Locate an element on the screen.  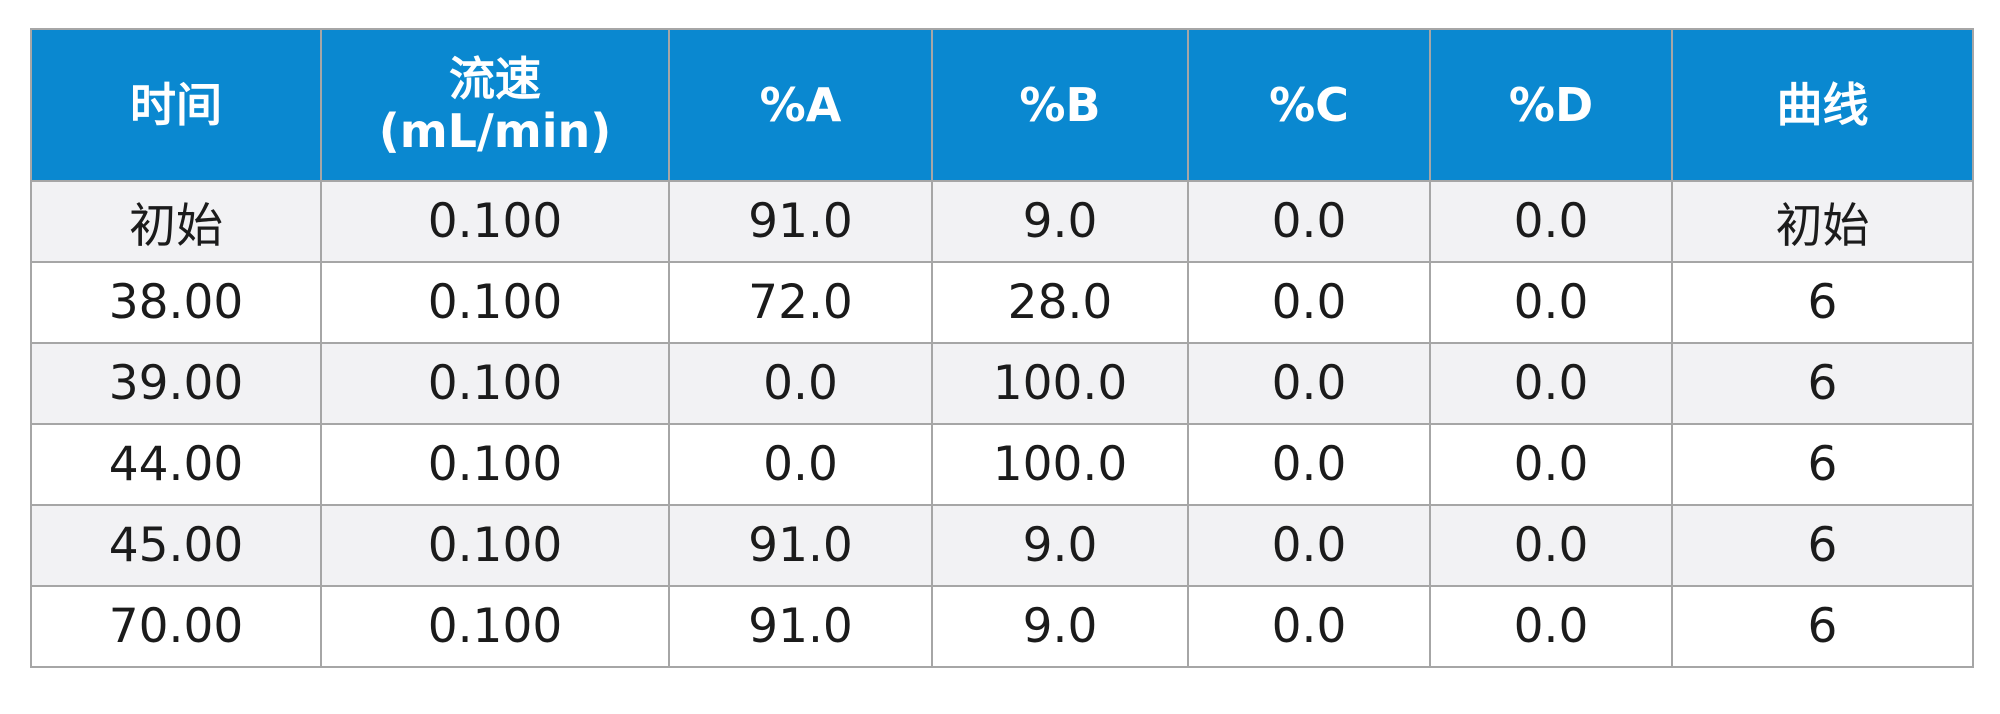
cell-time: 38.00 is located at coordinates (176, 302).